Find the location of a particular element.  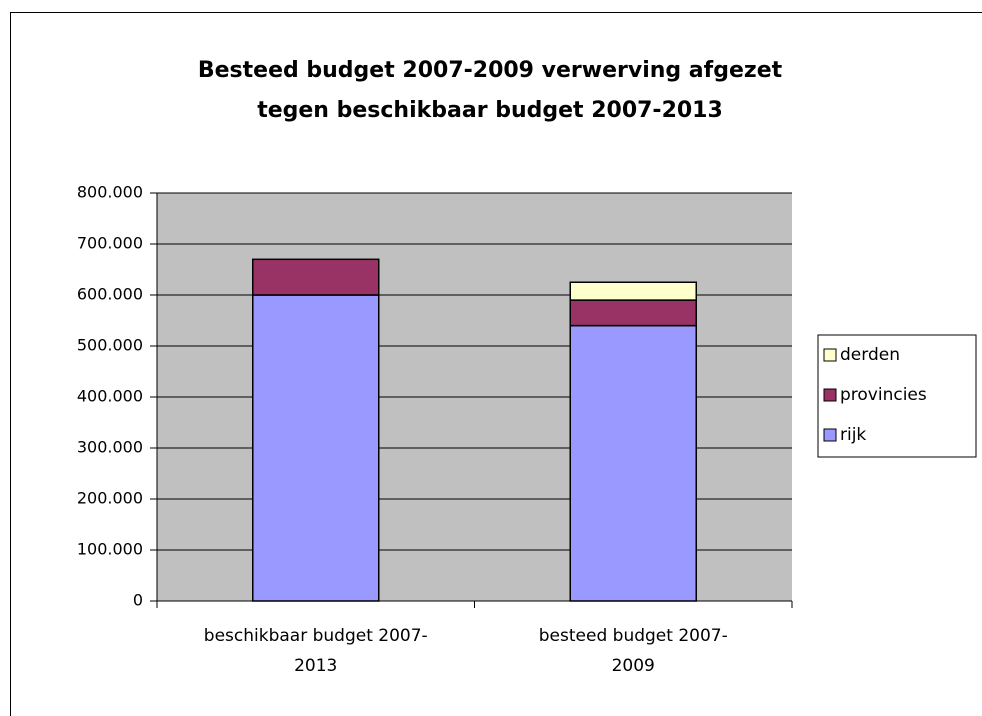

y-tick-label: 300.000 is located at coordinates (110, 447).